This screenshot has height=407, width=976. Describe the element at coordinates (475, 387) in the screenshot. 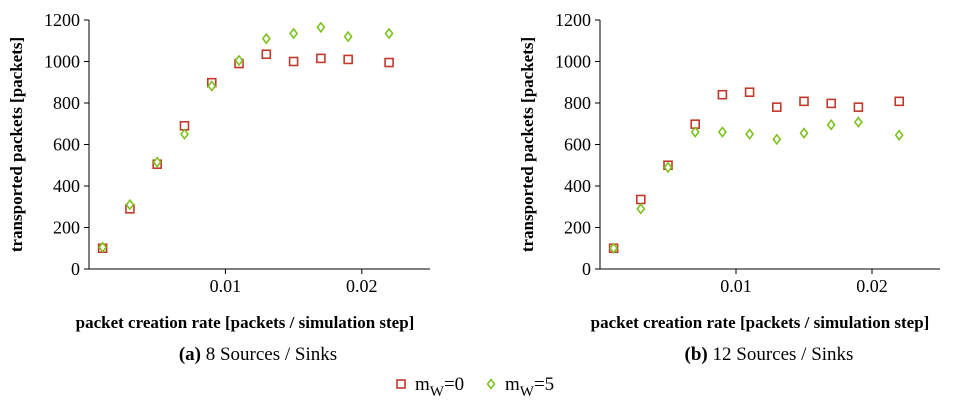

I see `legend: mW=0 mW=5` at that location.